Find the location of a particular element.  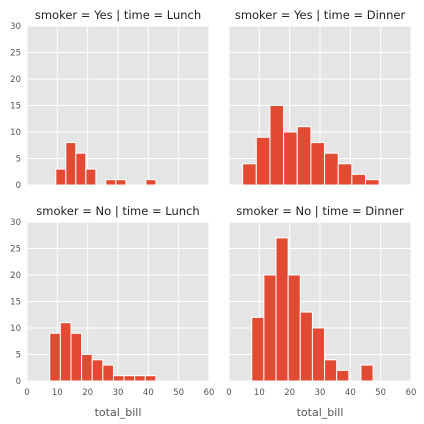

panel-title: smoker = No | time = Dinner is located at coordinates (320, 211).